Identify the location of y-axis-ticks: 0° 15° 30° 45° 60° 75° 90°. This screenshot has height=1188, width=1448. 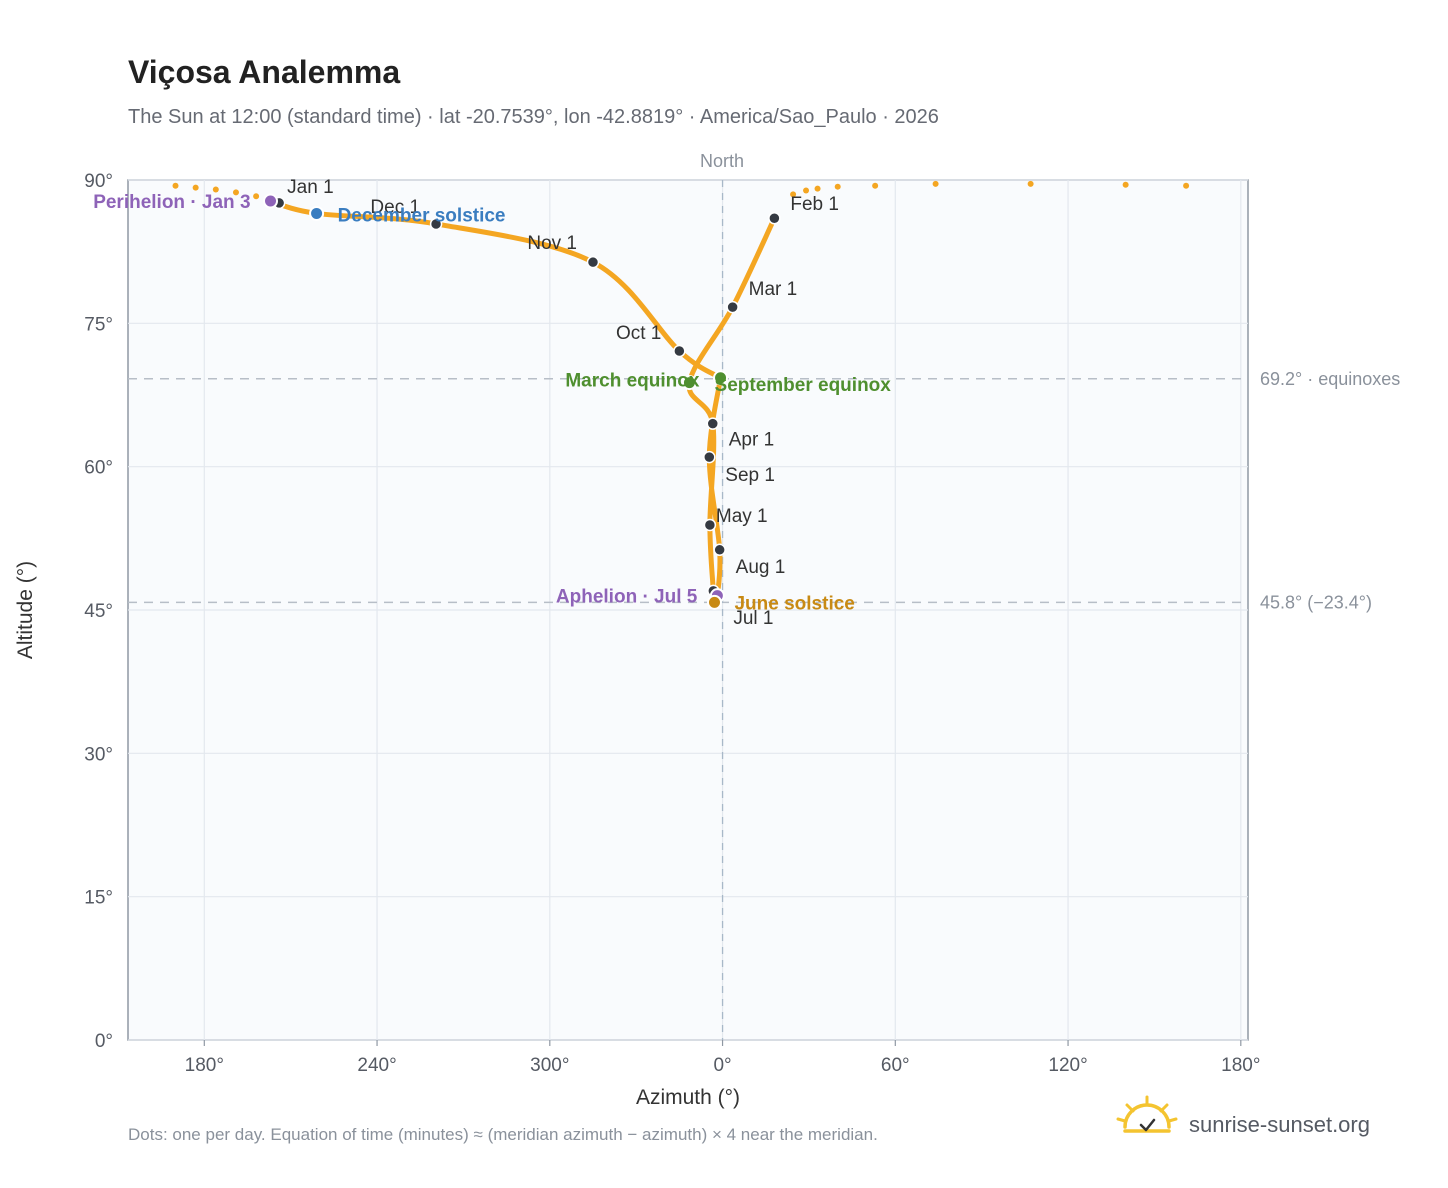
(98, 611).